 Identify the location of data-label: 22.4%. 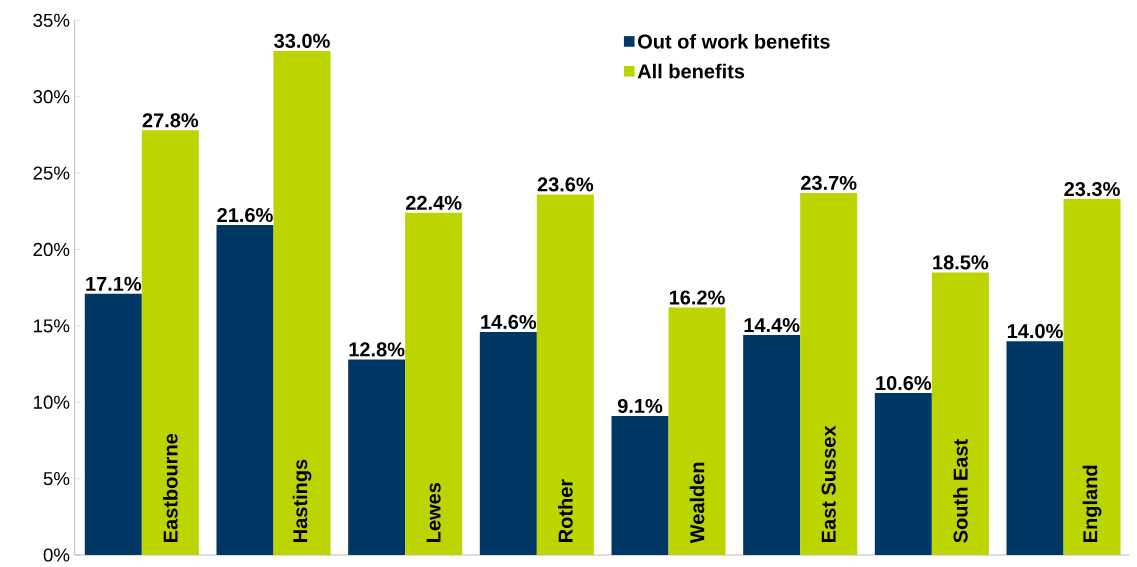
(434, 202).